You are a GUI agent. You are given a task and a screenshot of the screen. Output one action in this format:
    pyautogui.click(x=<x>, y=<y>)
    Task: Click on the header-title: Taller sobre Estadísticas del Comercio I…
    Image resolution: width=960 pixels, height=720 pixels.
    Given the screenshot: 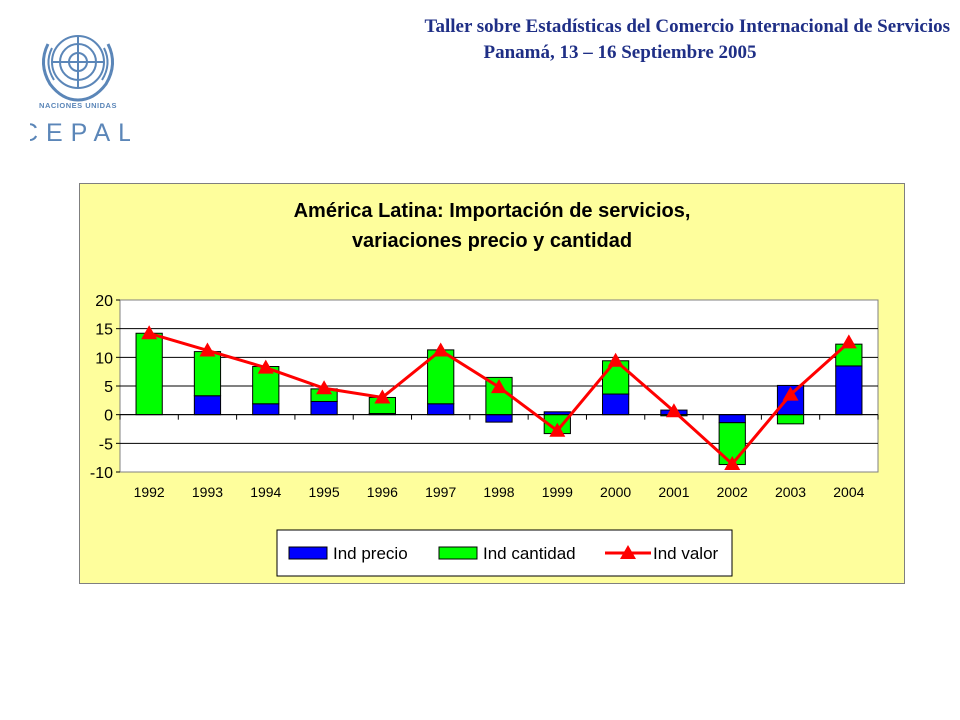 What is the action you would take?
    pyautogui.click(x=687, y=26)
    